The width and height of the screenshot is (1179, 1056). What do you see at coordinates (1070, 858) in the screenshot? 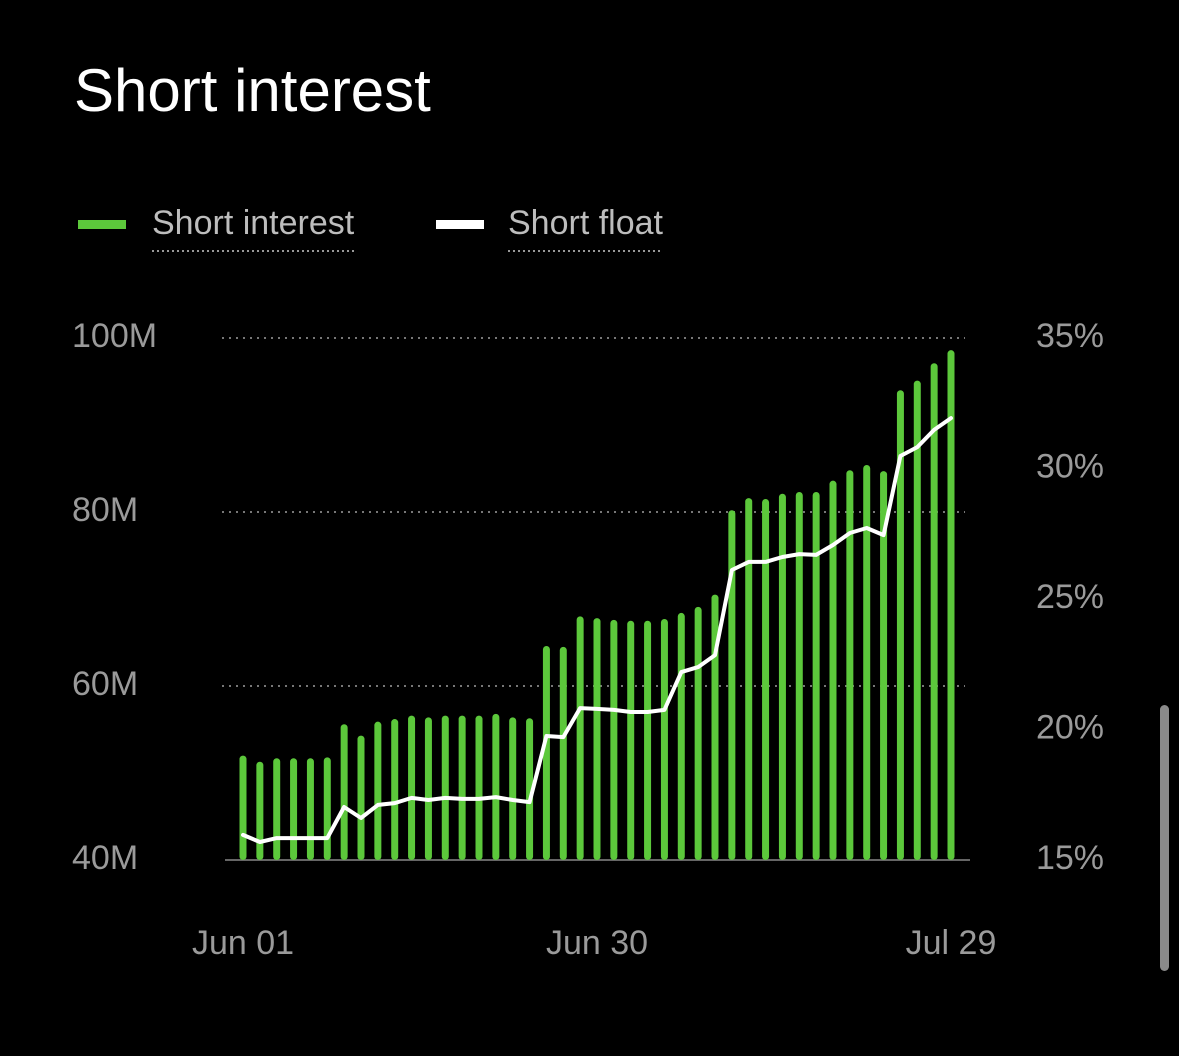
I see `y2-tick-label: 15%` at bounding box center [1070, 858].